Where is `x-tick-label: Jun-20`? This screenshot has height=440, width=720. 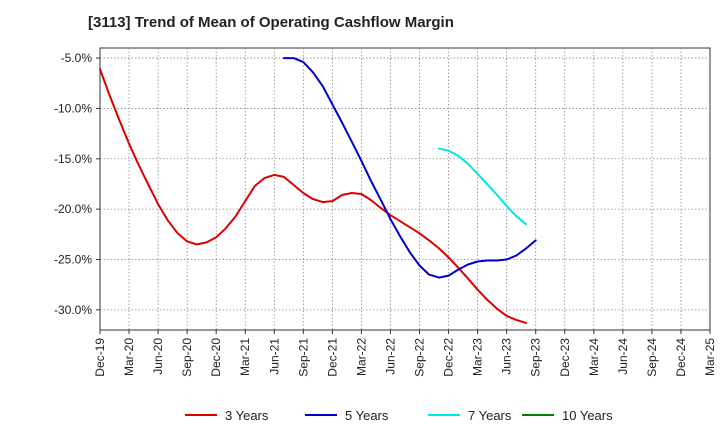 x-tick-label: Jun-20 is located at coordinates (158, 356).